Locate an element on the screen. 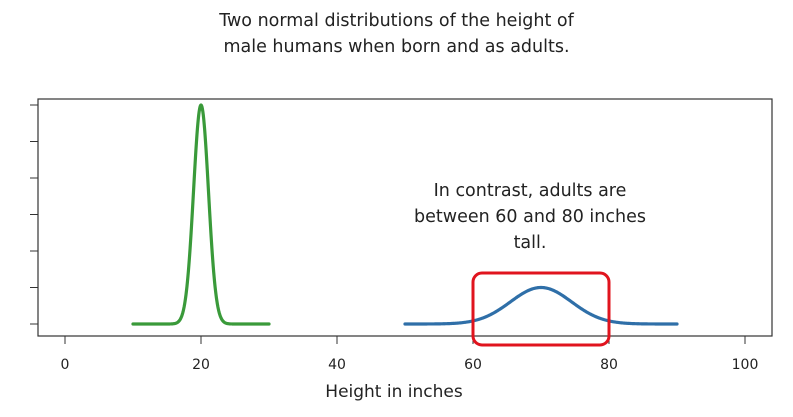 The image size is (793, 417). x-tick-label-3: 60 is located at coordinates (473, 365).